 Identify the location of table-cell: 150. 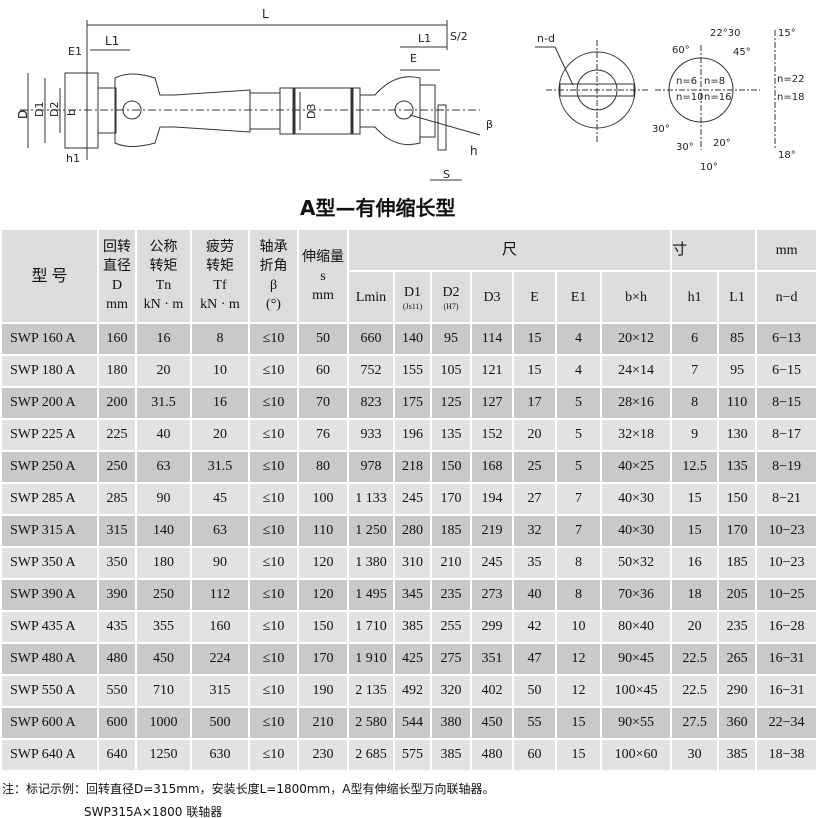
(451, 467).